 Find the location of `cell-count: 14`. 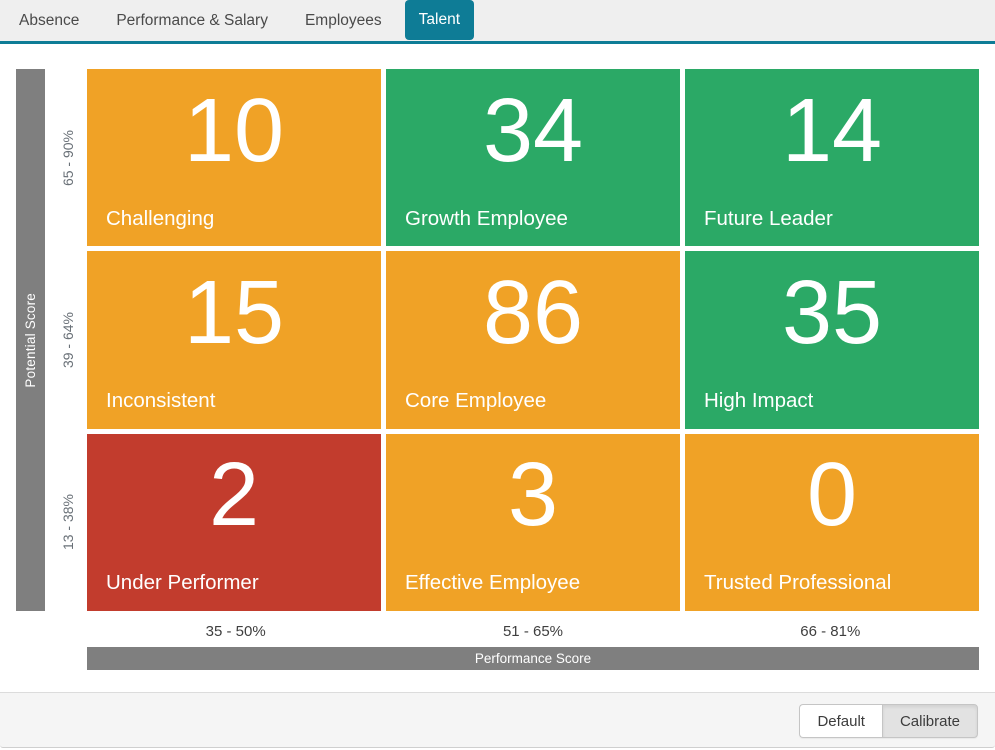

cell-count: 14 is located at coordinates (832, 130).